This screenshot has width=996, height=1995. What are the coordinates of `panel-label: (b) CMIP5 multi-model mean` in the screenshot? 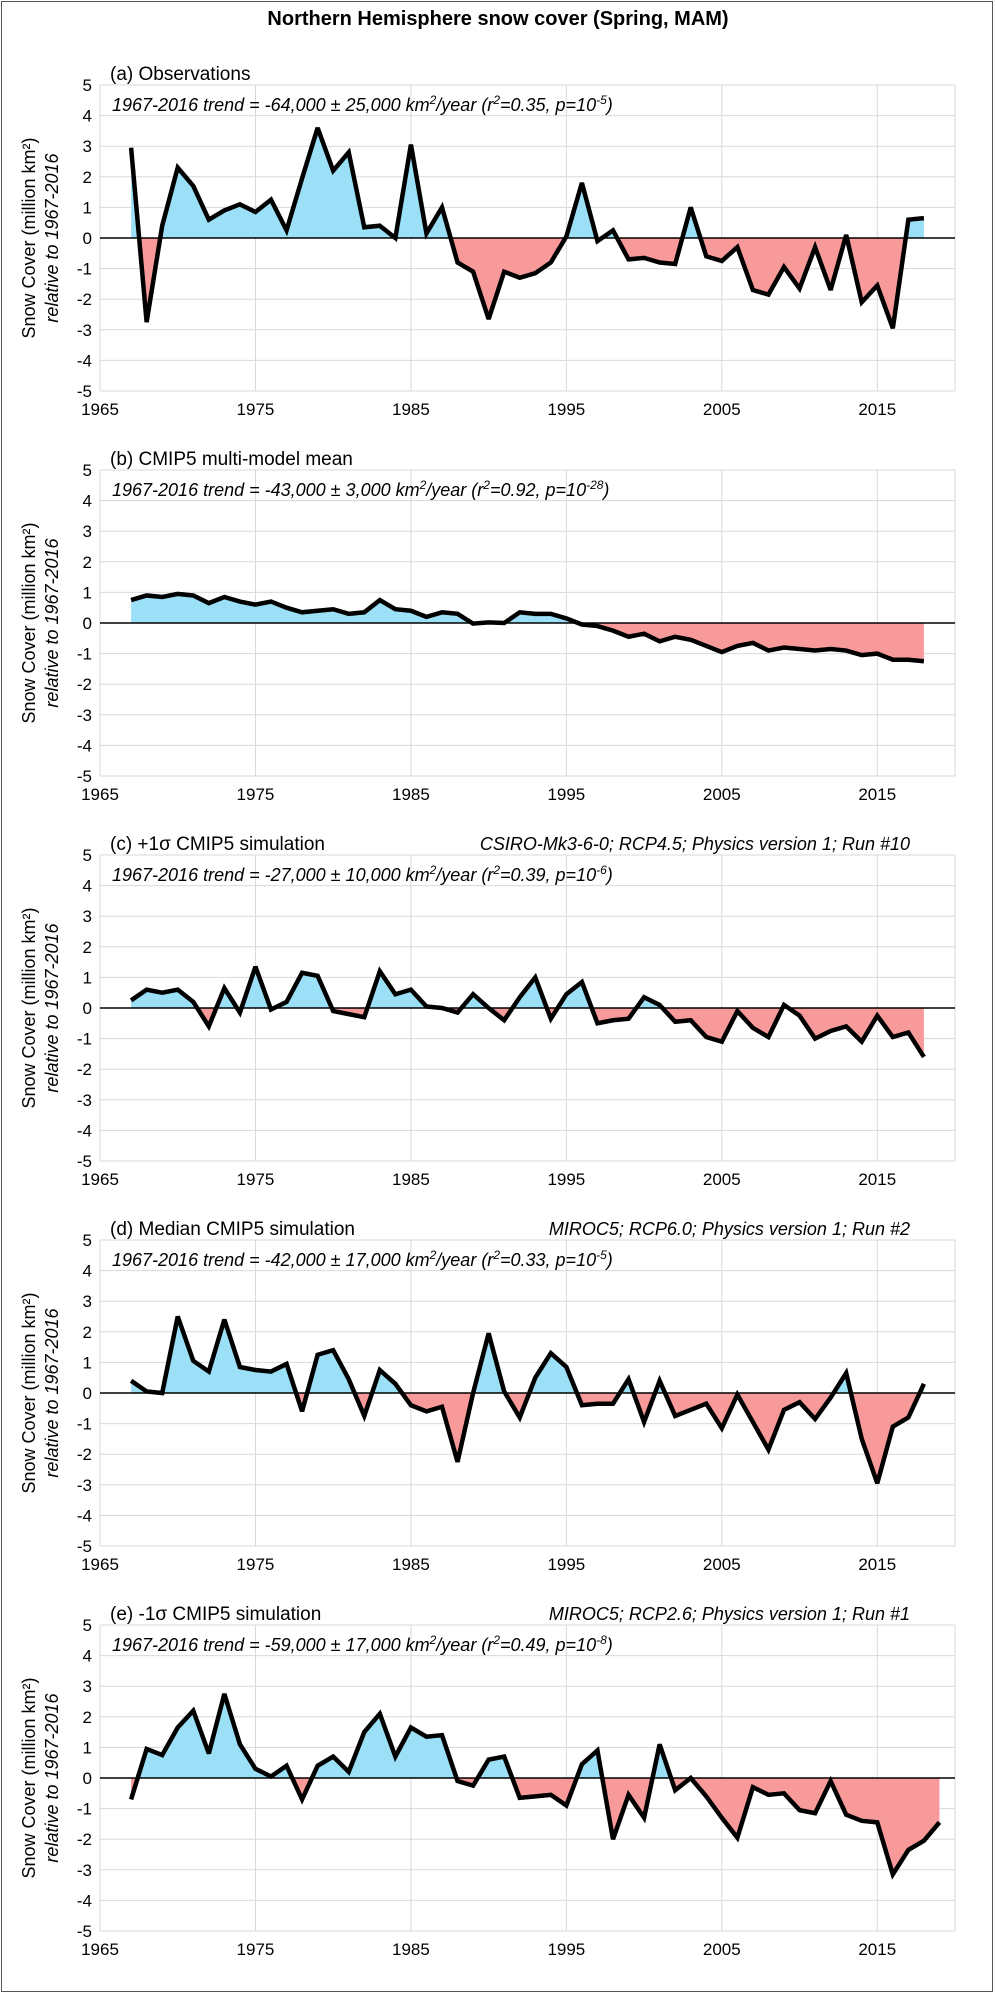 It's located at (231, 459).